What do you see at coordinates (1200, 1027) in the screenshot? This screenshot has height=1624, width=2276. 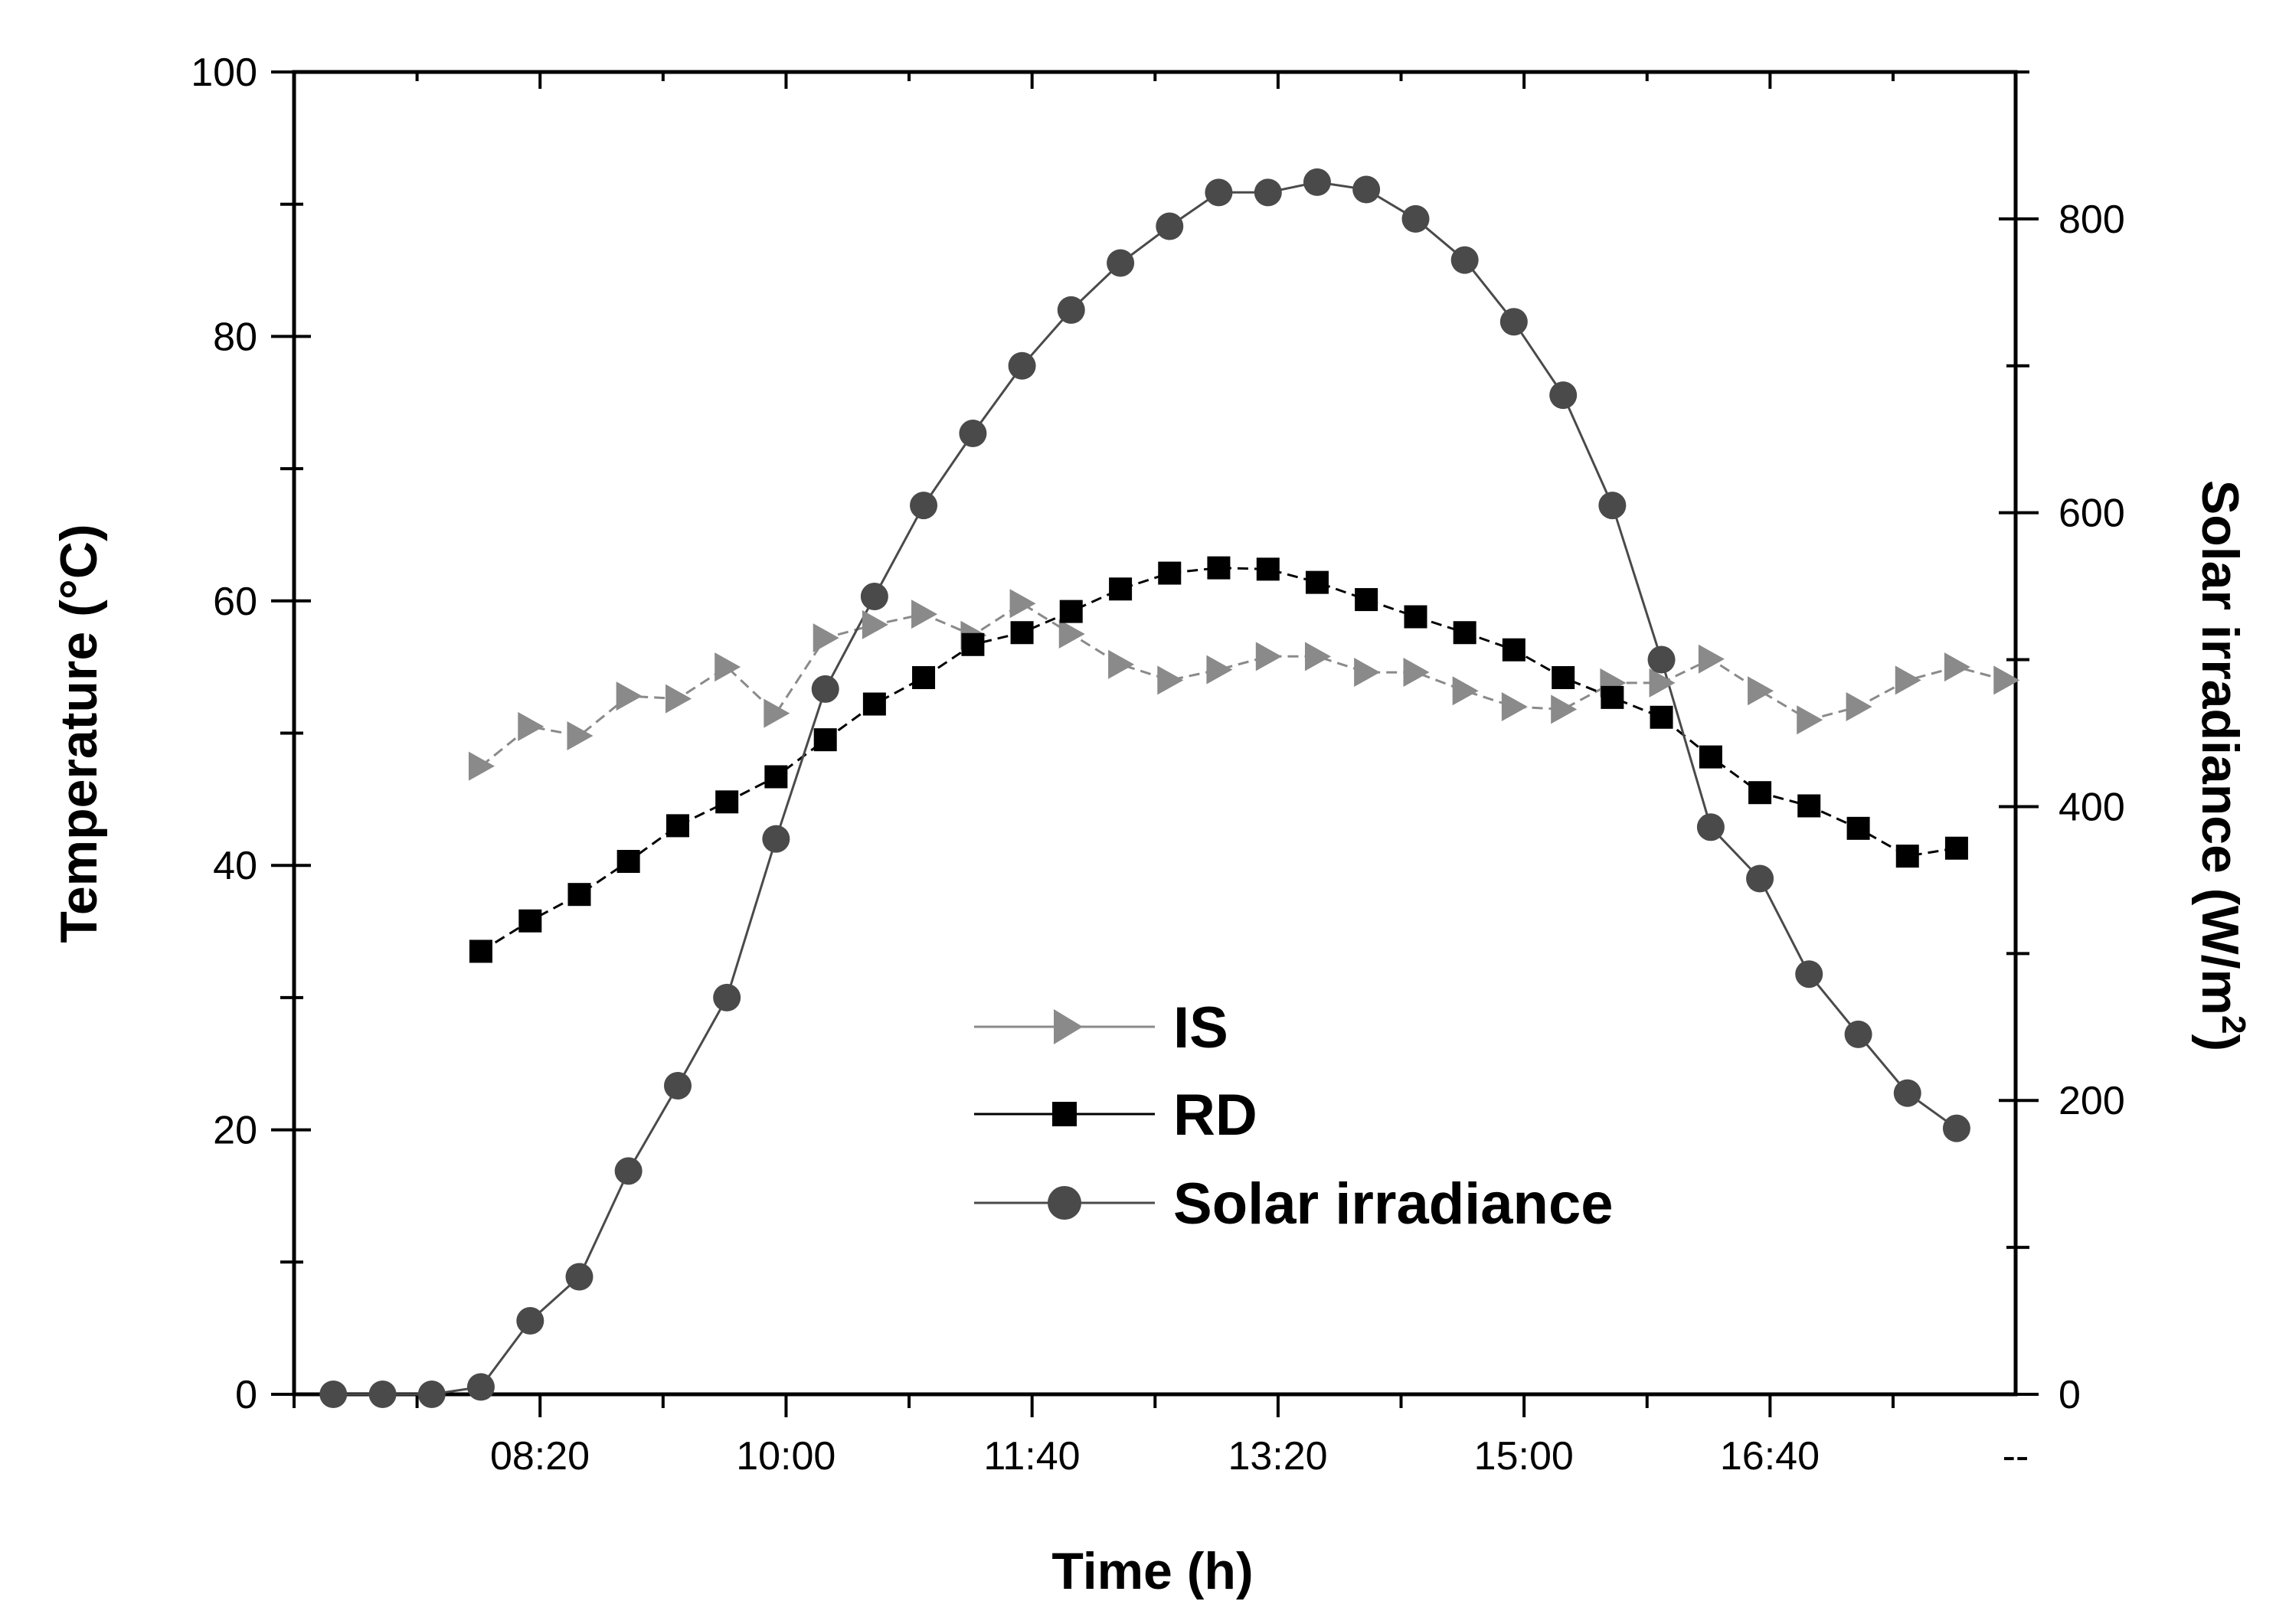 I see `legend-label-is: IS` at bounding box center [1200, 1027].